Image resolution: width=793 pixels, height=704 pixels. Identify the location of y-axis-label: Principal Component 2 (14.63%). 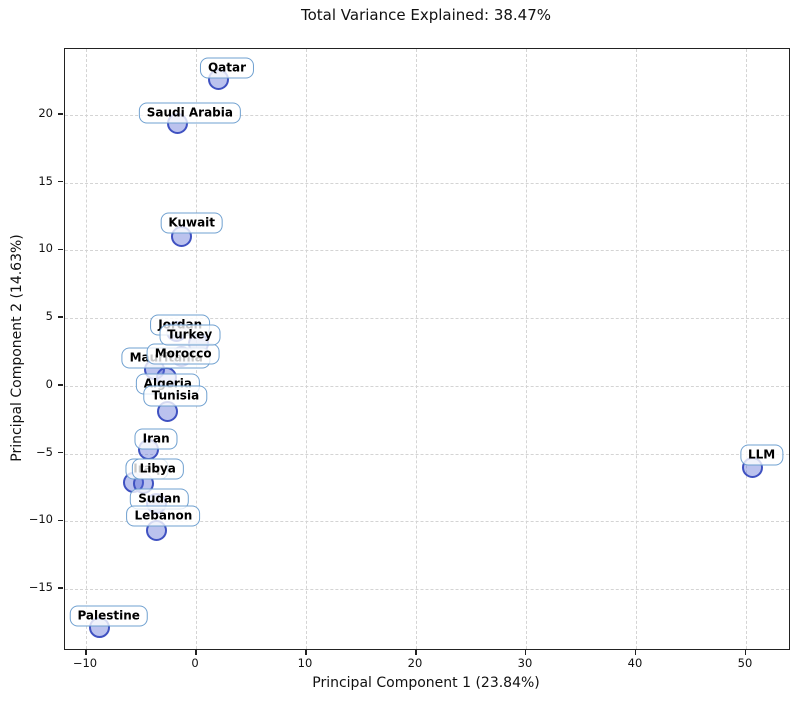
(17, 348).